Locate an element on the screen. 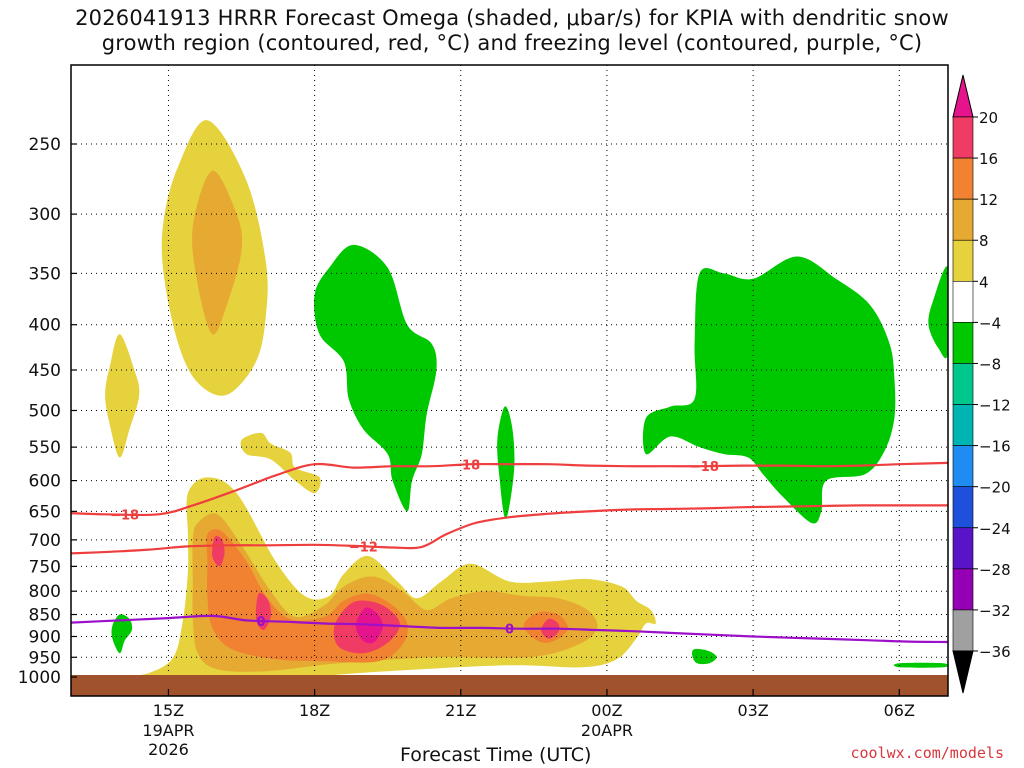  omega-region--4-16 is located at coordinates (938, 312).